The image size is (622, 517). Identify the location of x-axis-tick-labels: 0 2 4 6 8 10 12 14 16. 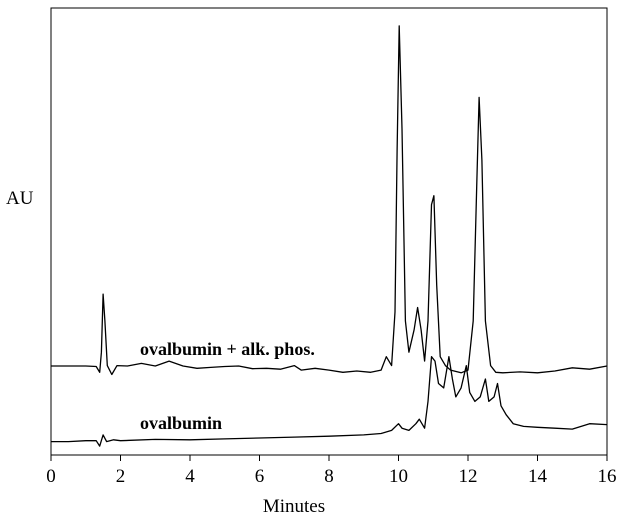
(331, 476).